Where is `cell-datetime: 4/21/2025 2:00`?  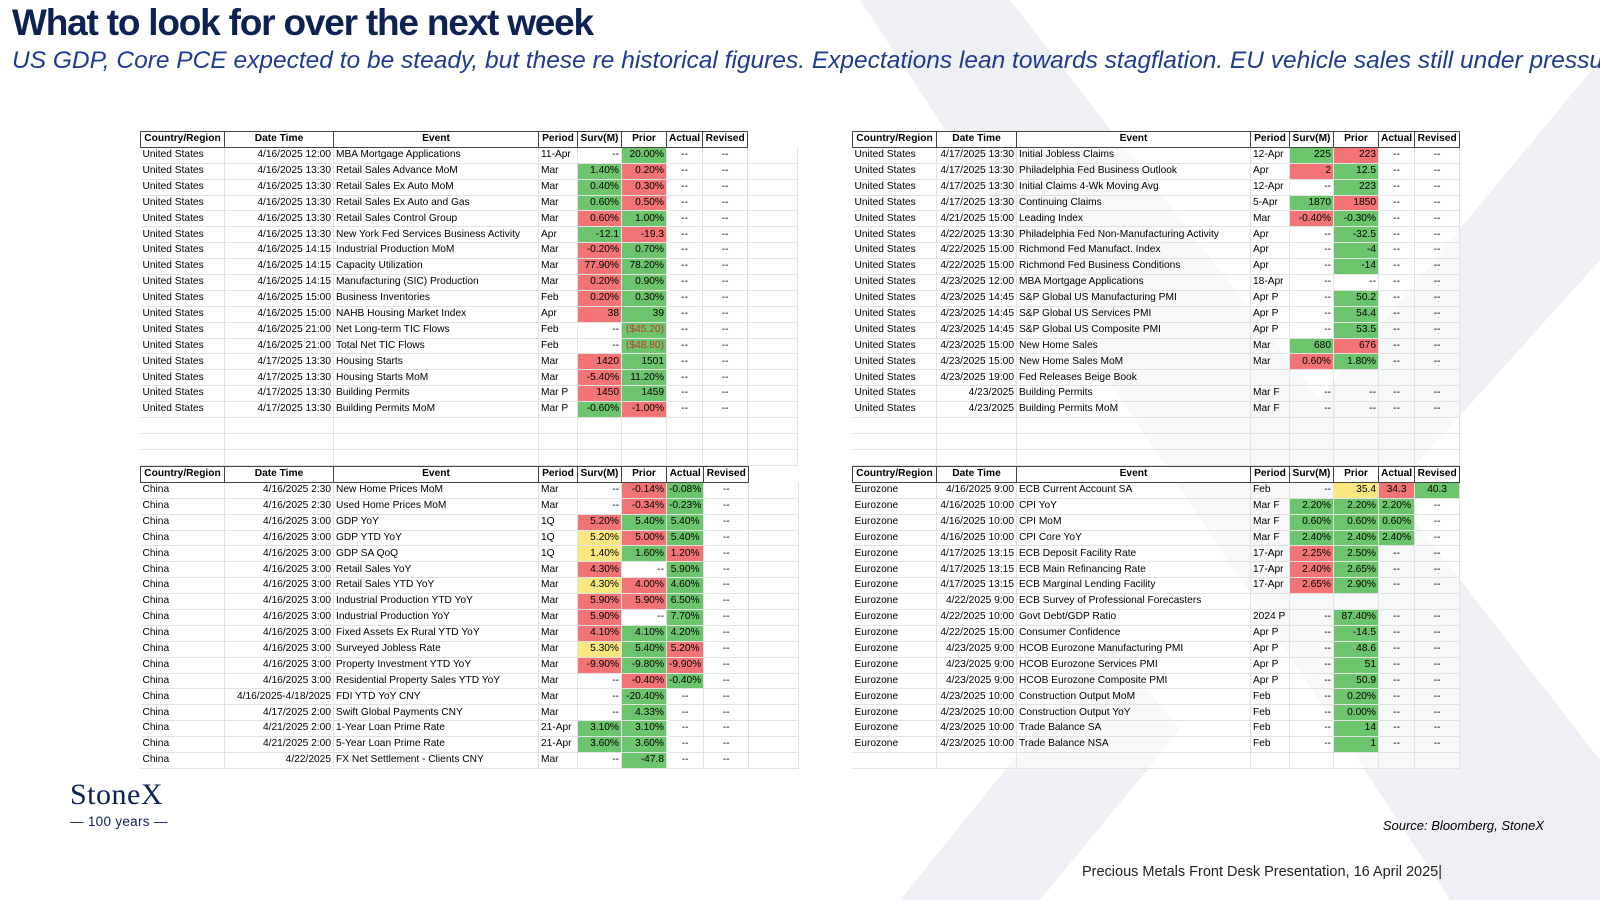
cell-datetime: 4/21/2025 2:00 is located at coordinates (279, 729).